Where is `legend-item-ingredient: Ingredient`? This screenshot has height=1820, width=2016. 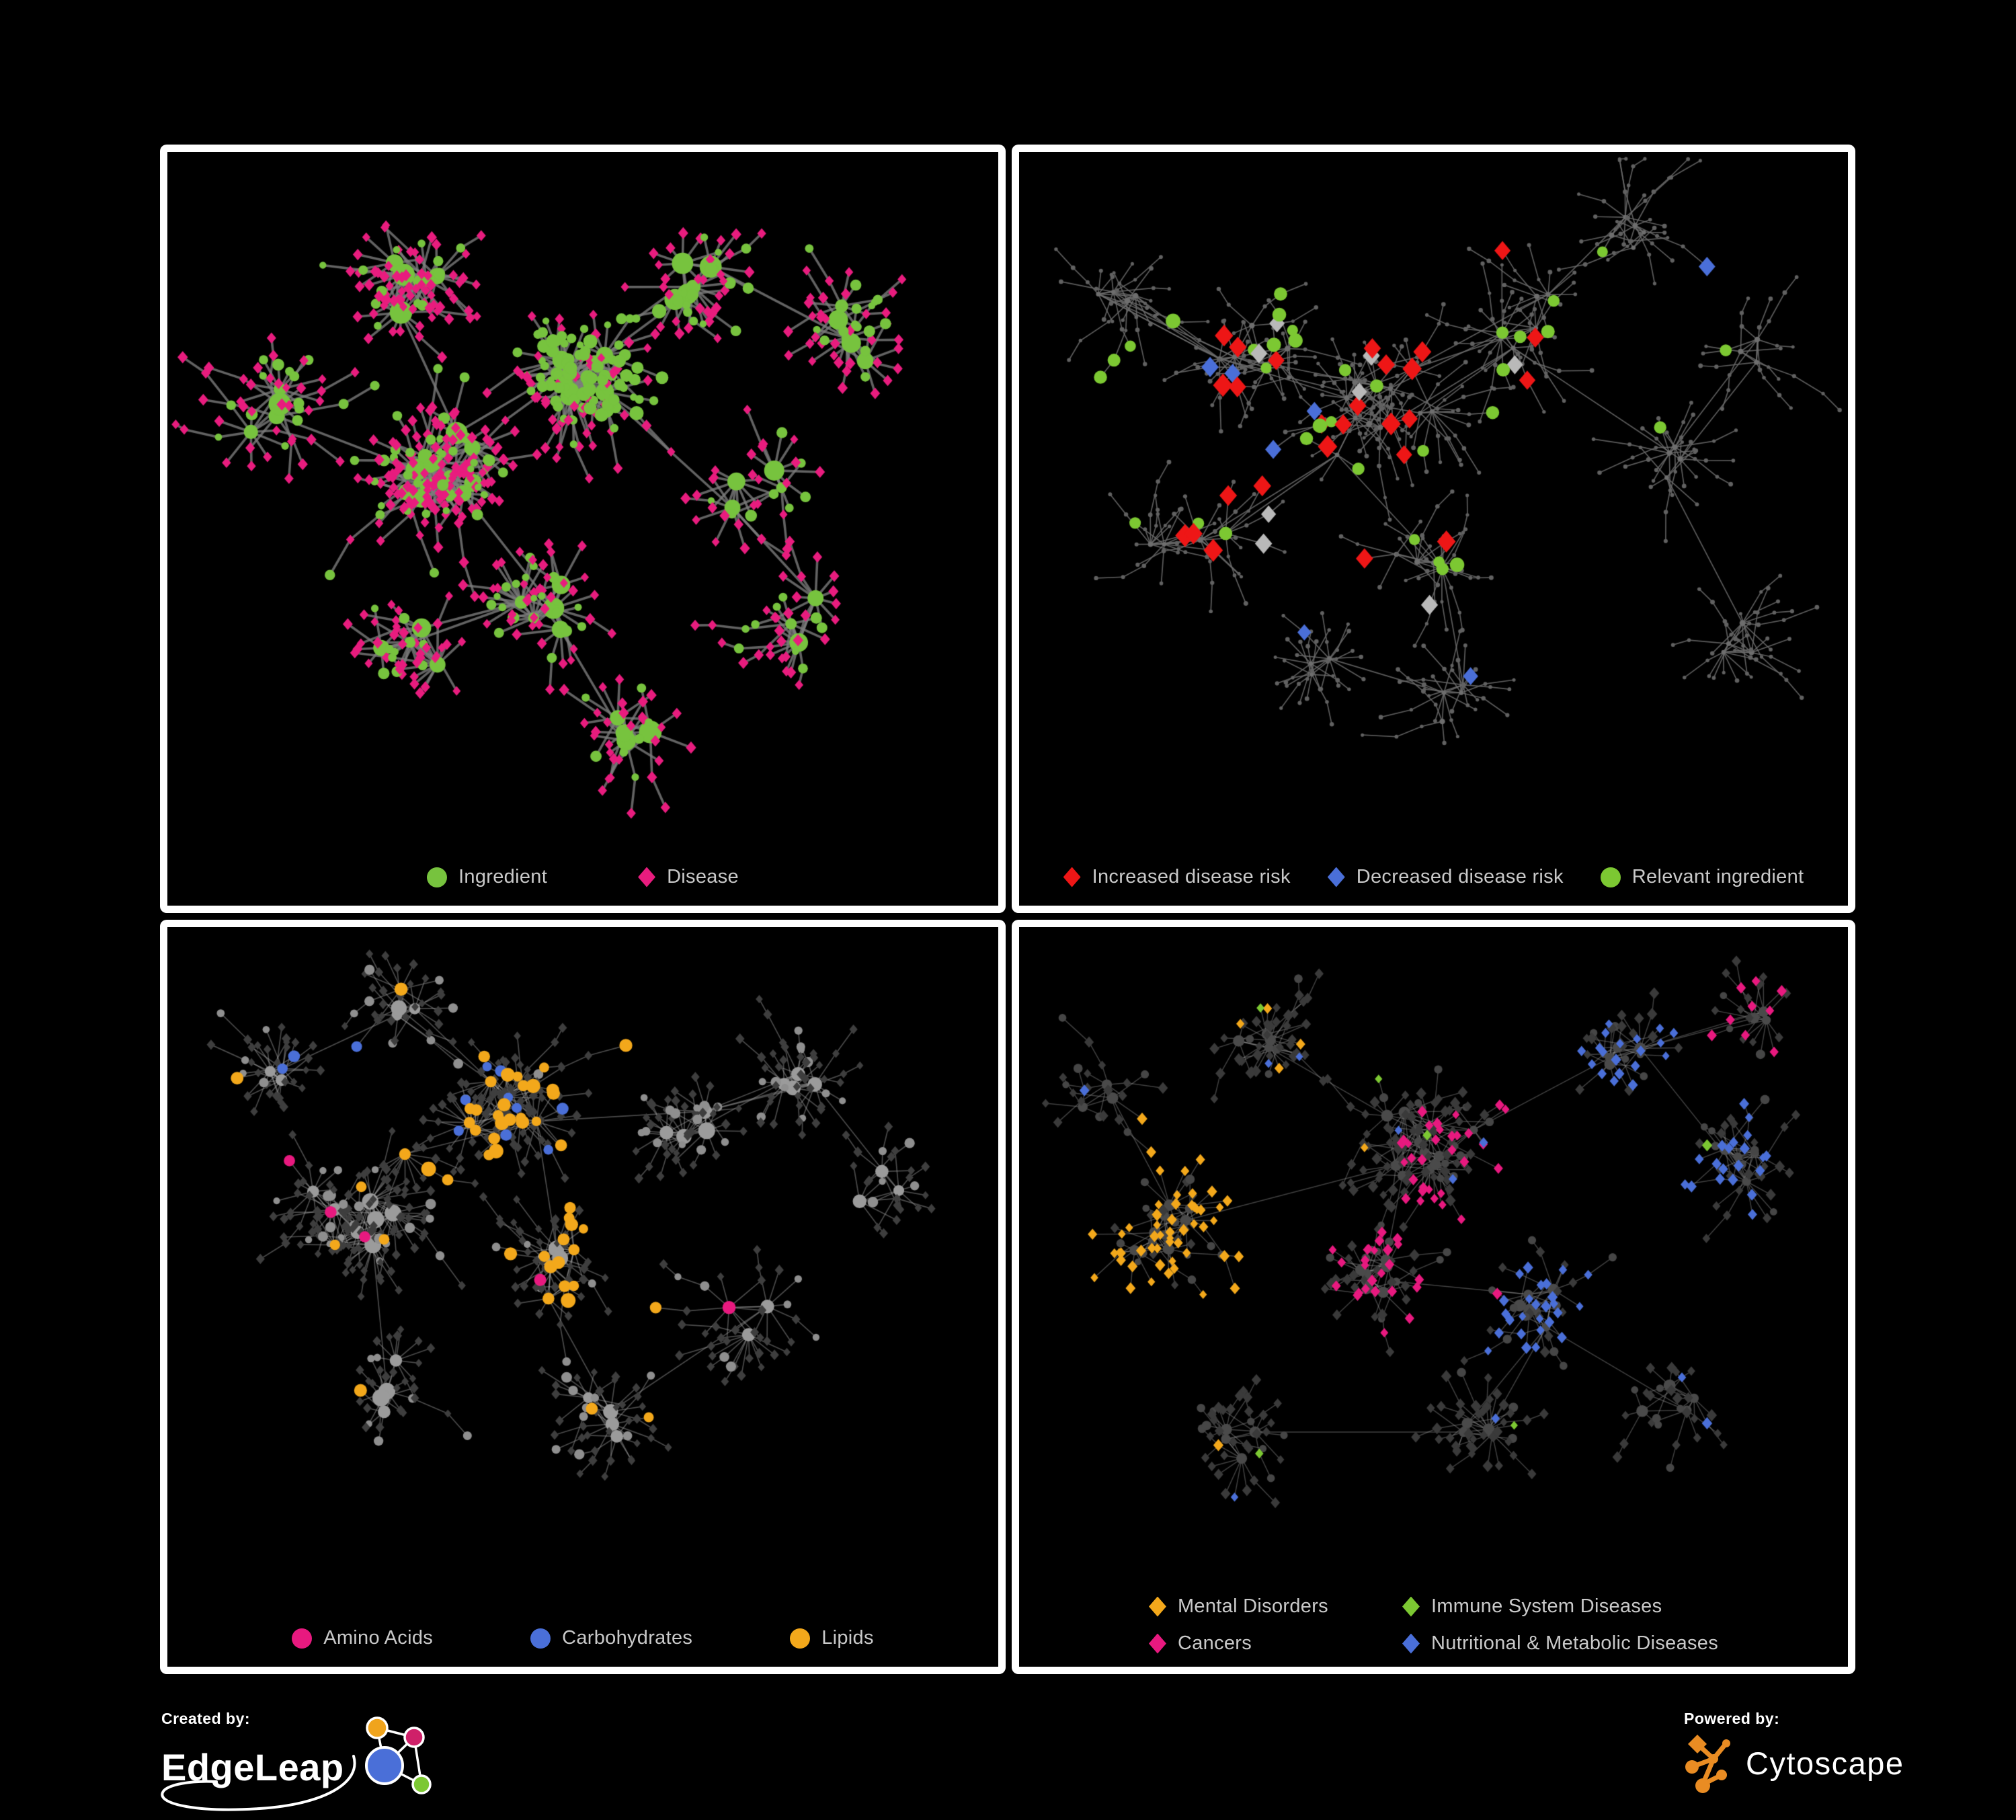
legend-item-ingredient: Ingredient is located at coordinates (487, 877).